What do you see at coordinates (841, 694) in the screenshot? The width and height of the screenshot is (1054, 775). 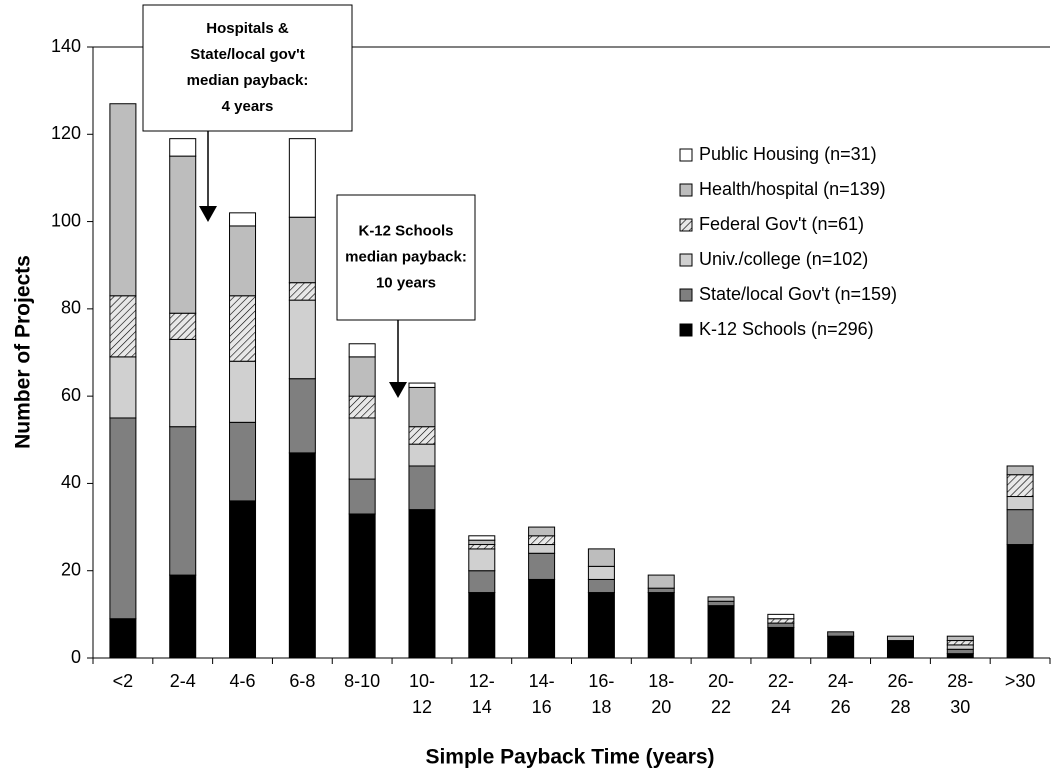 I see `x-tick-label: 24-26` at bounding box center [841, 694].